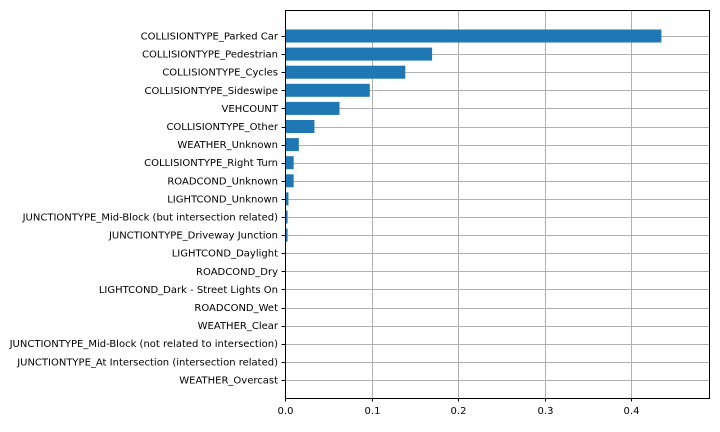 The height and width of the screenshot is (432, 720). I want to click on y-tick-label: JUNCTIONTYPE_Driveway Junction, so click(193, 236).